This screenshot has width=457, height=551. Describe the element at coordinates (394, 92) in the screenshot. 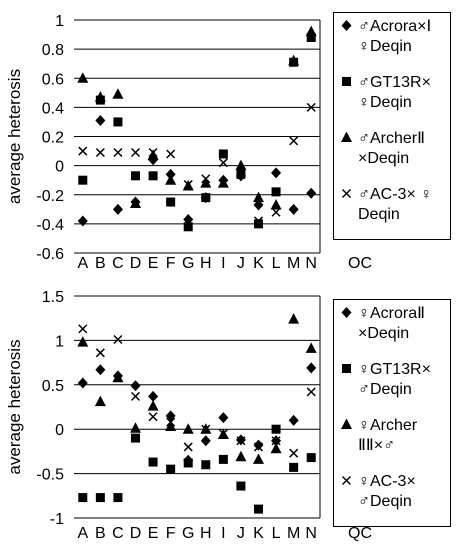

I see `legend-label: ♂GT13R× ♀Deqin` at that location.